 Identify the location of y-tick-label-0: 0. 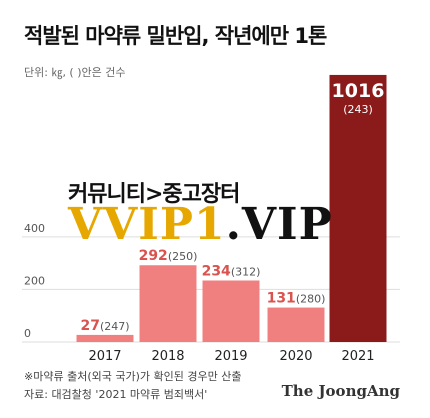
(27, 333).